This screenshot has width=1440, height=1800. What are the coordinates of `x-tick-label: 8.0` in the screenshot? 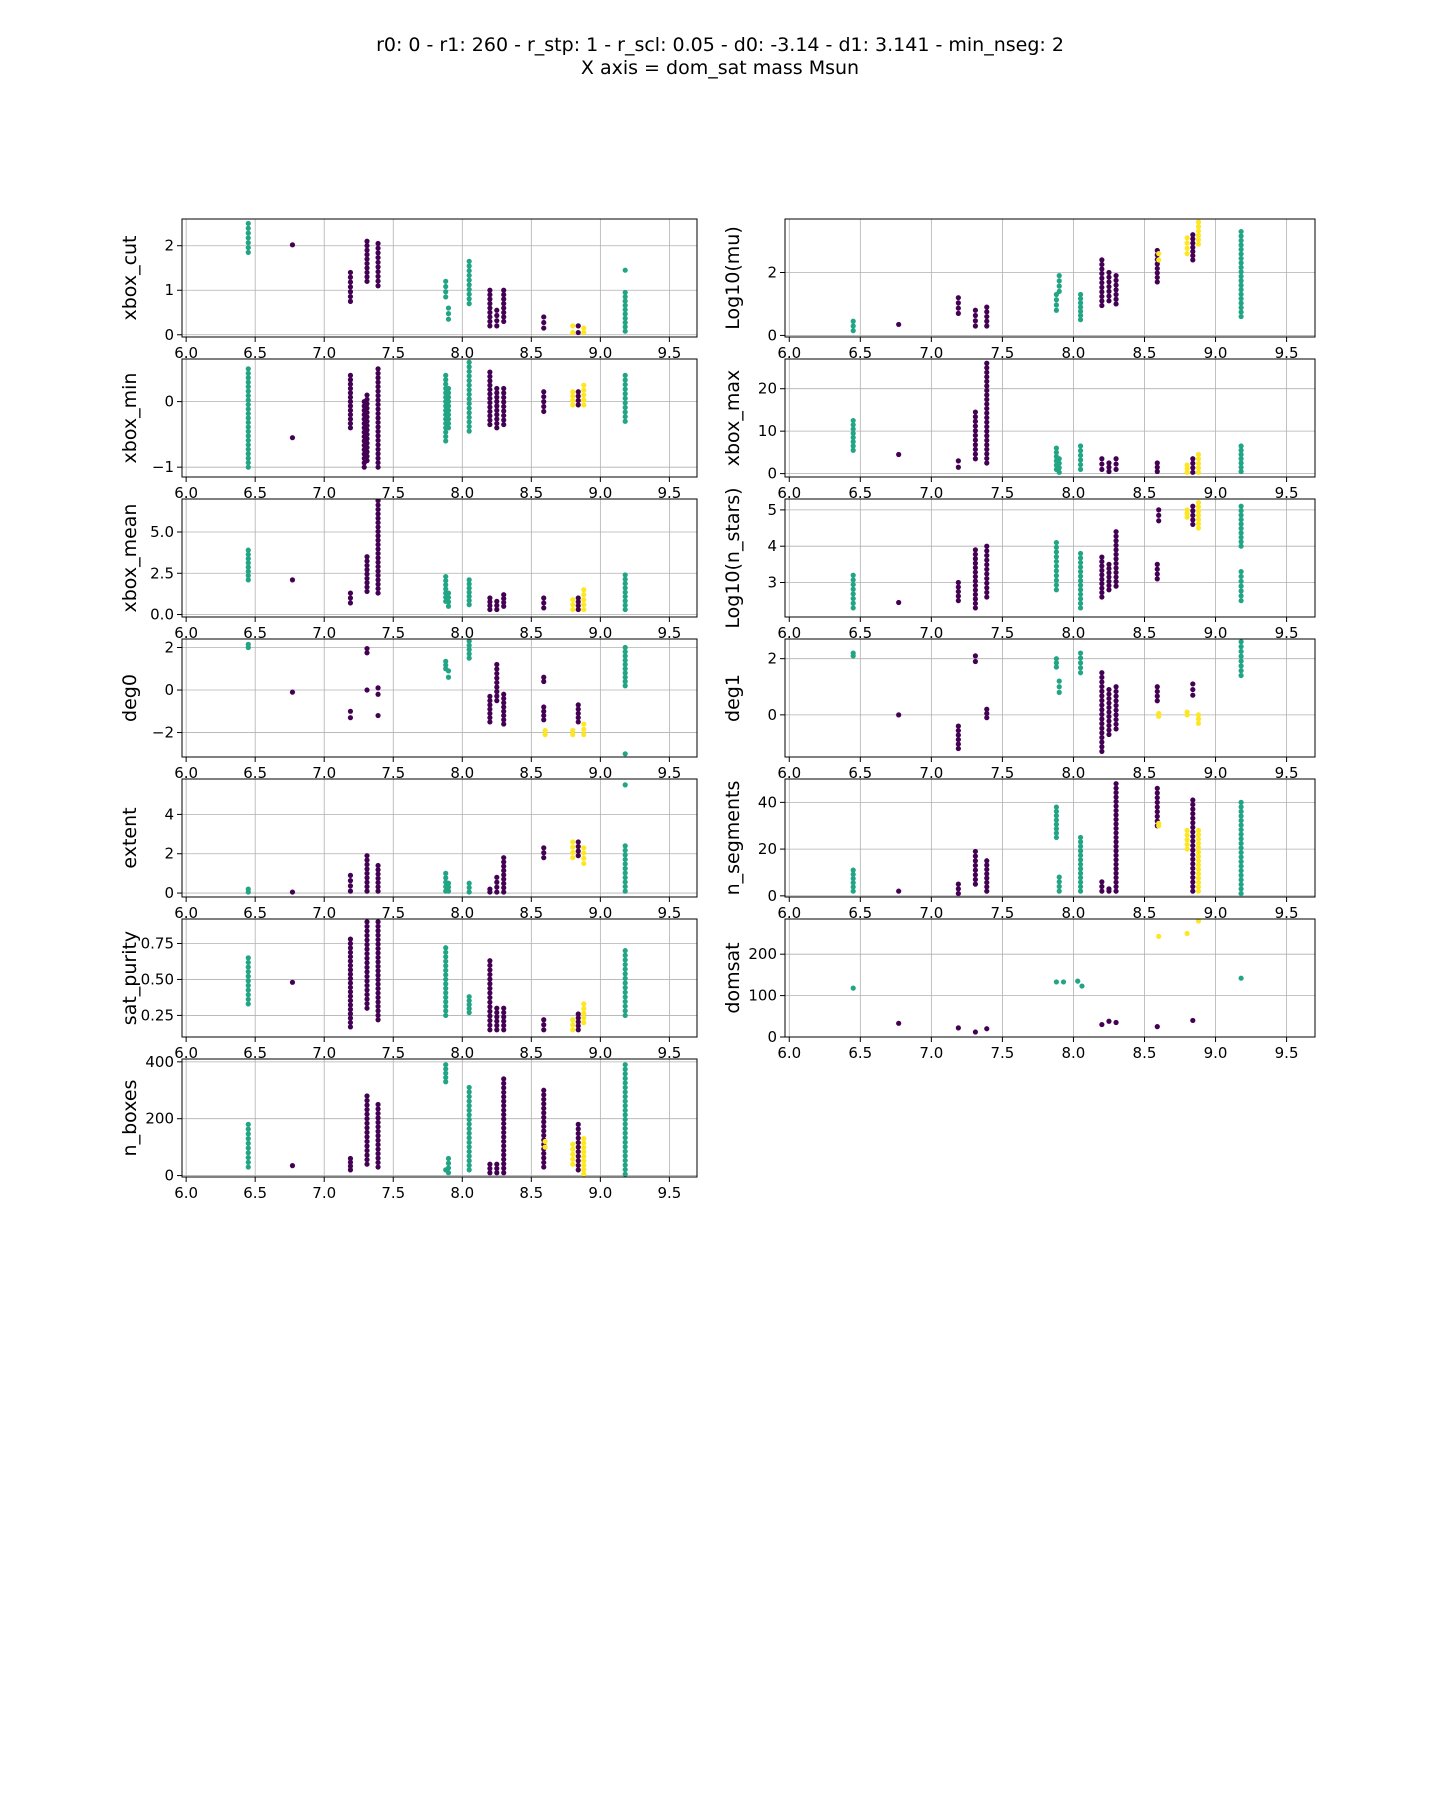 It's located at (1074, 353).